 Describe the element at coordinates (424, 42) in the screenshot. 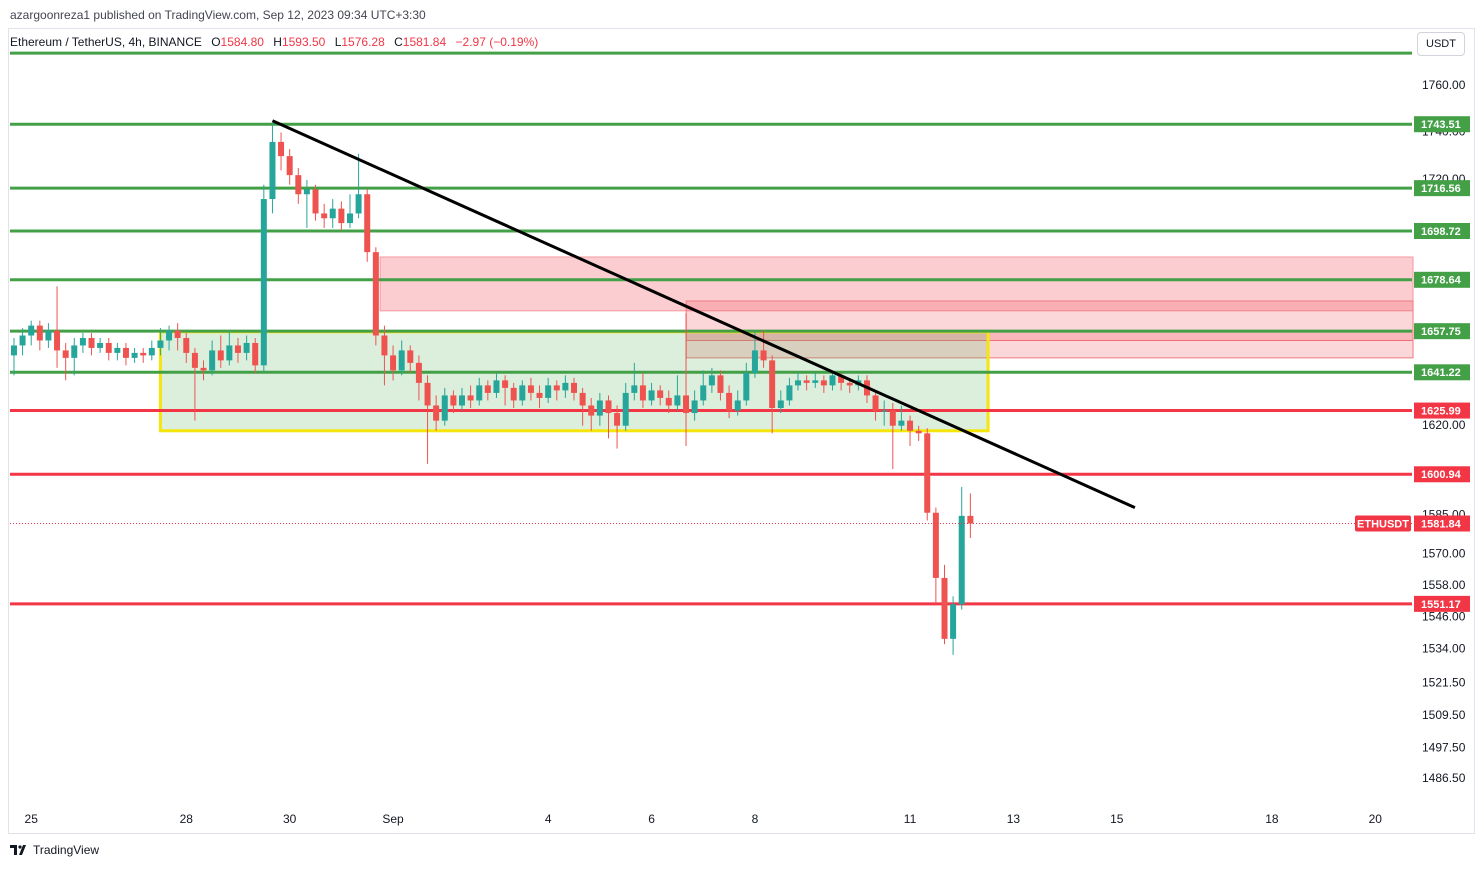

I see `ohlc-value: 1581.84` at that location.